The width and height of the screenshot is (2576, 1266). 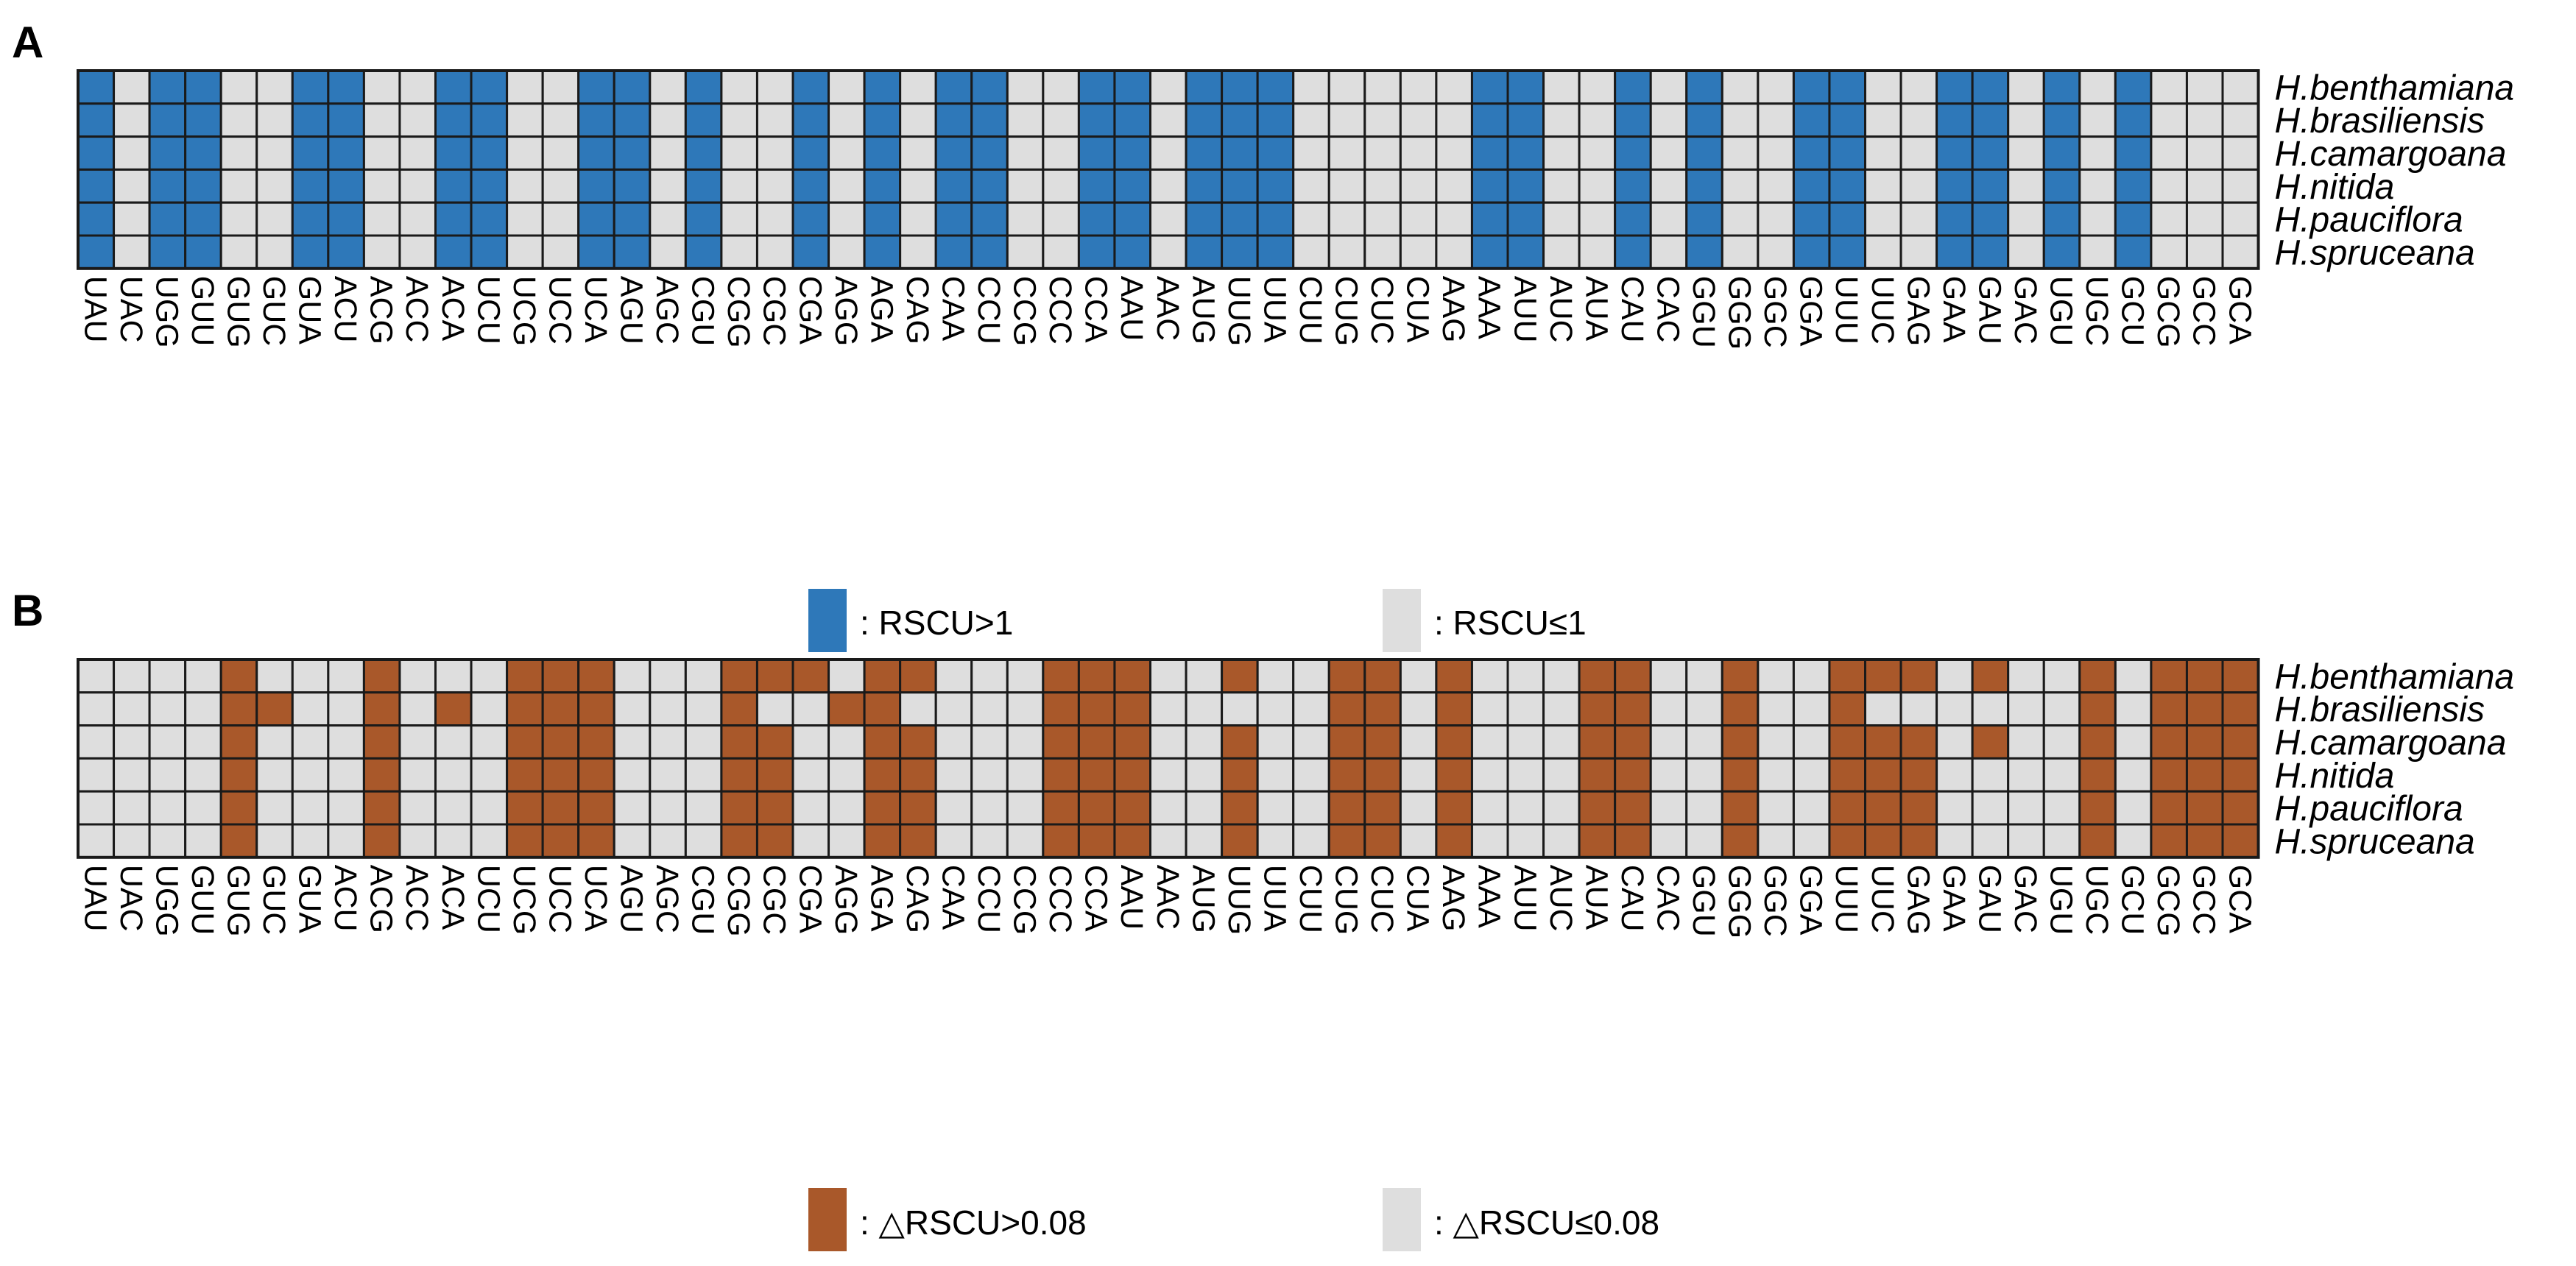 I want to click on heatmap-cell-b-h-spruceana-gcg, so click(x=2169, y=841).